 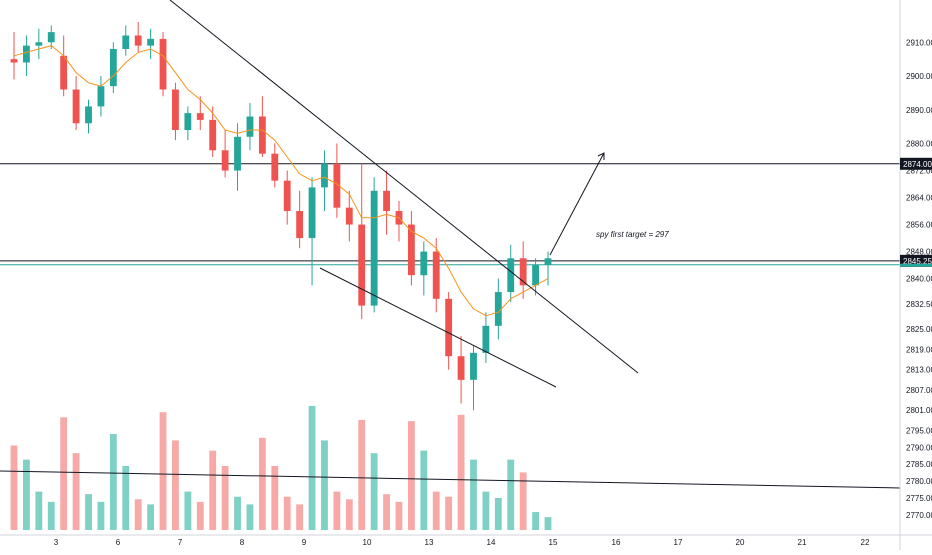 I want to click on time-tick-label: 22, so click(x=865, y=542).